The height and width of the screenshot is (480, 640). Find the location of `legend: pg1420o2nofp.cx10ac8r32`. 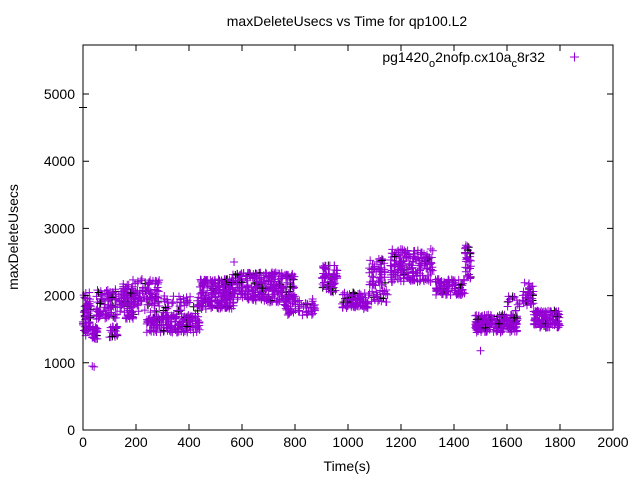

legend: pg1420o2nofp.cx10ac8r32 is located at coordinates (480, 59).